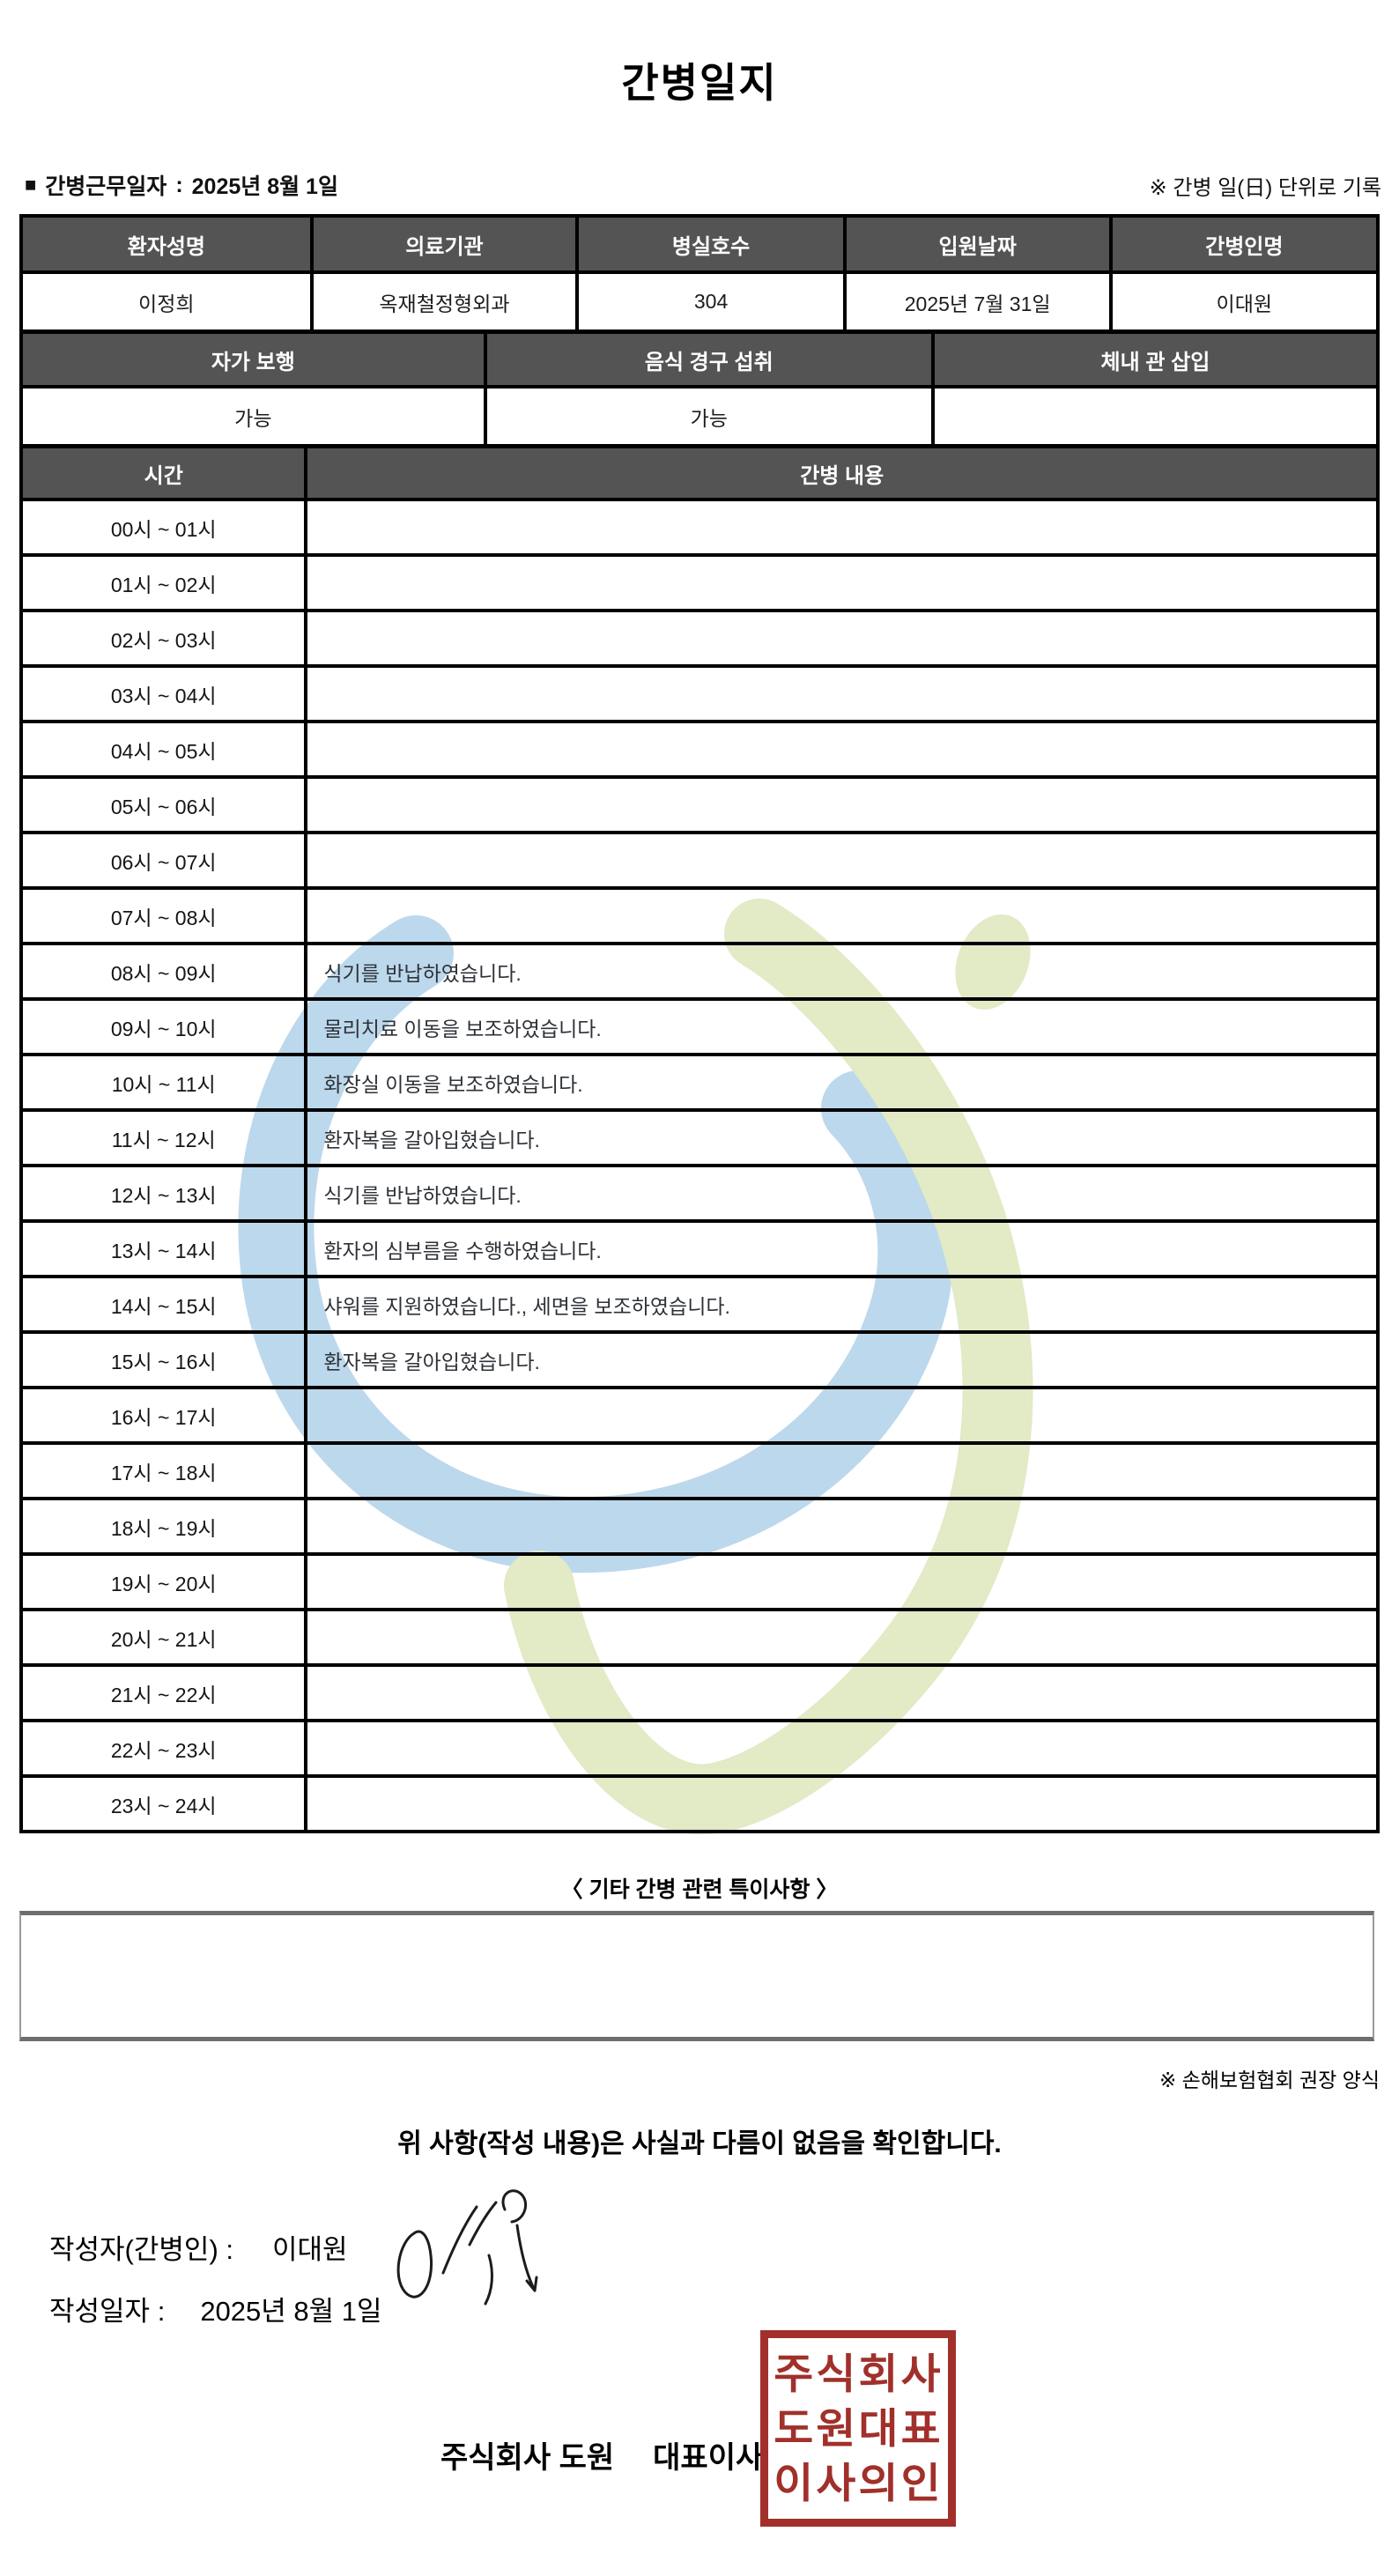  What do you see at coordinates (708, 2458) in the screenshot?
I see `ceo-label: 대표이사` at bounding box center [708, 2458].